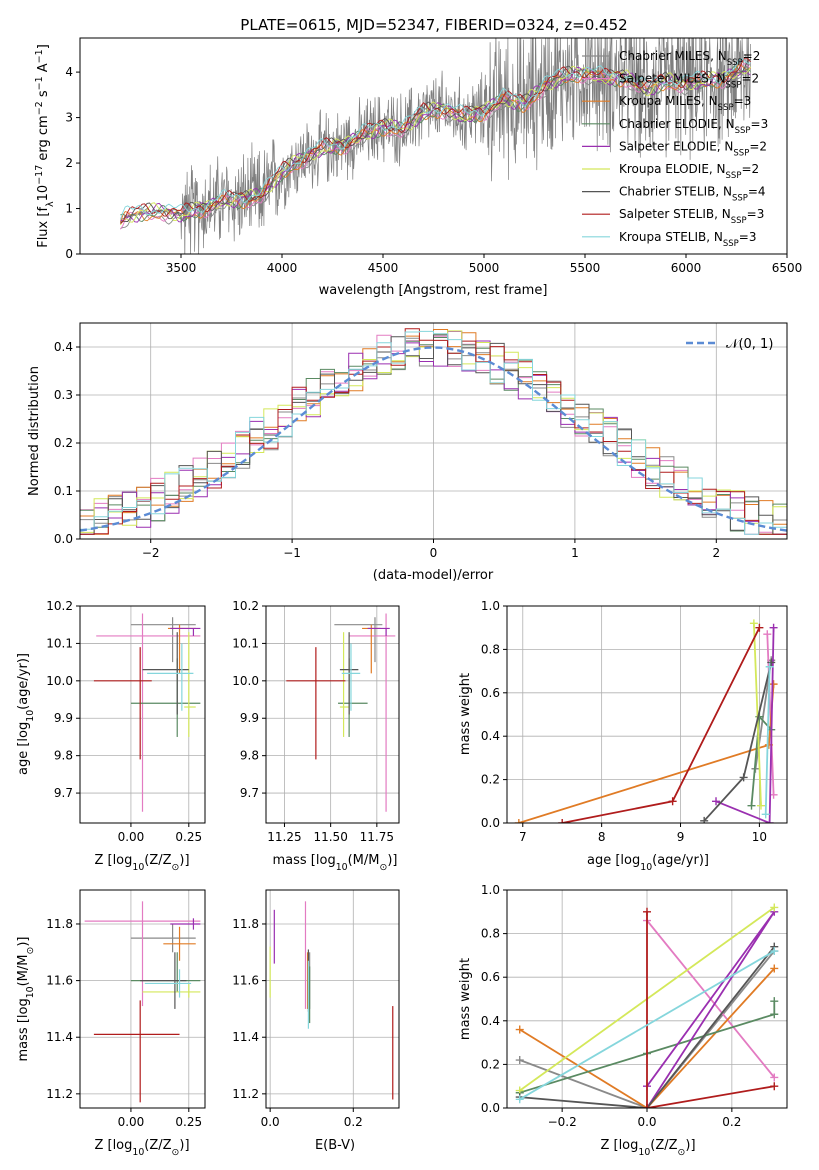 The image size is (819, 1170). I want to click on mass-vs-EBV-xtick-label-1: 0.2, so click(353, 1122).